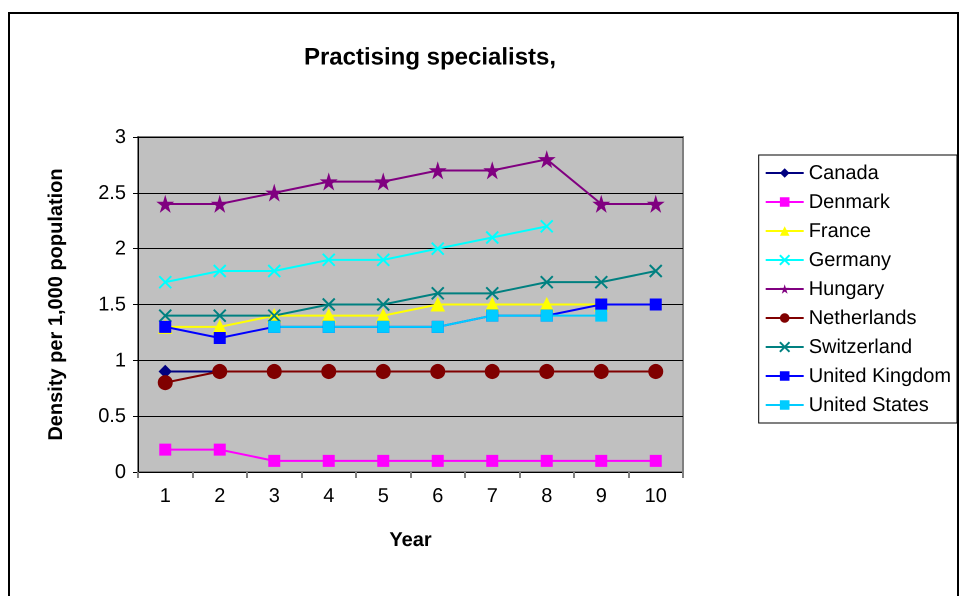  What do you see at coordinates (849, 260) in the screenshot?
I see `legend-label: Germany` at bounding box center [849, 260].